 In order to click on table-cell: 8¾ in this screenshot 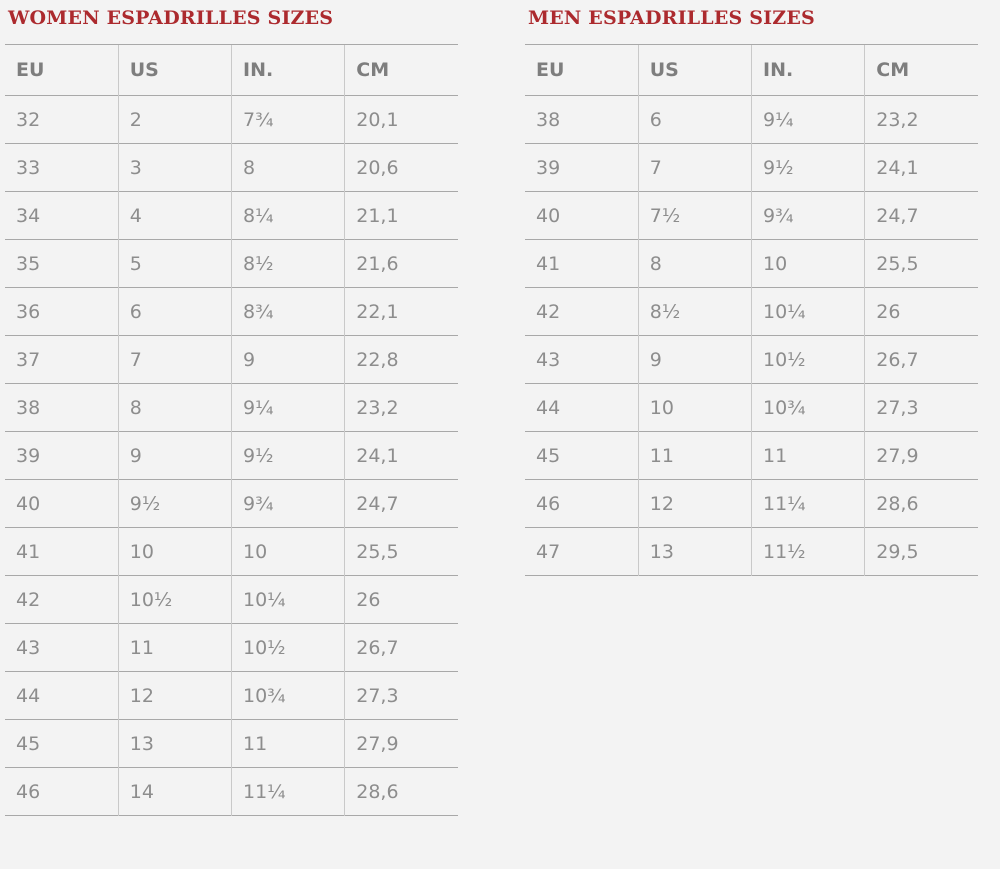, I will do `click(287, 311)`.